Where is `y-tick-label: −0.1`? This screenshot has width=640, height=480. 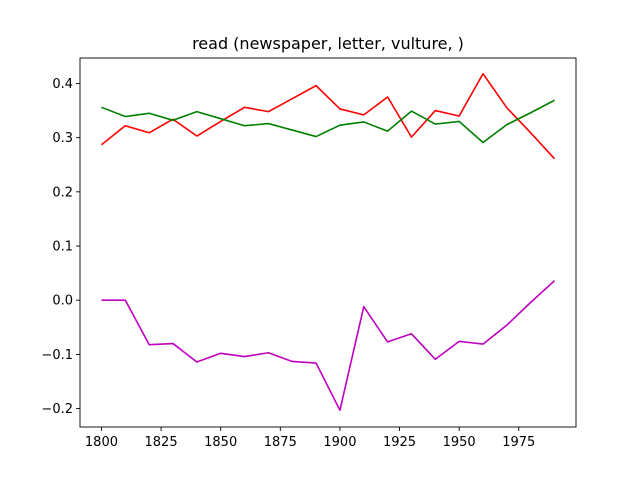
y-tick-label: −0.1 is located at coordinates (57, 355).